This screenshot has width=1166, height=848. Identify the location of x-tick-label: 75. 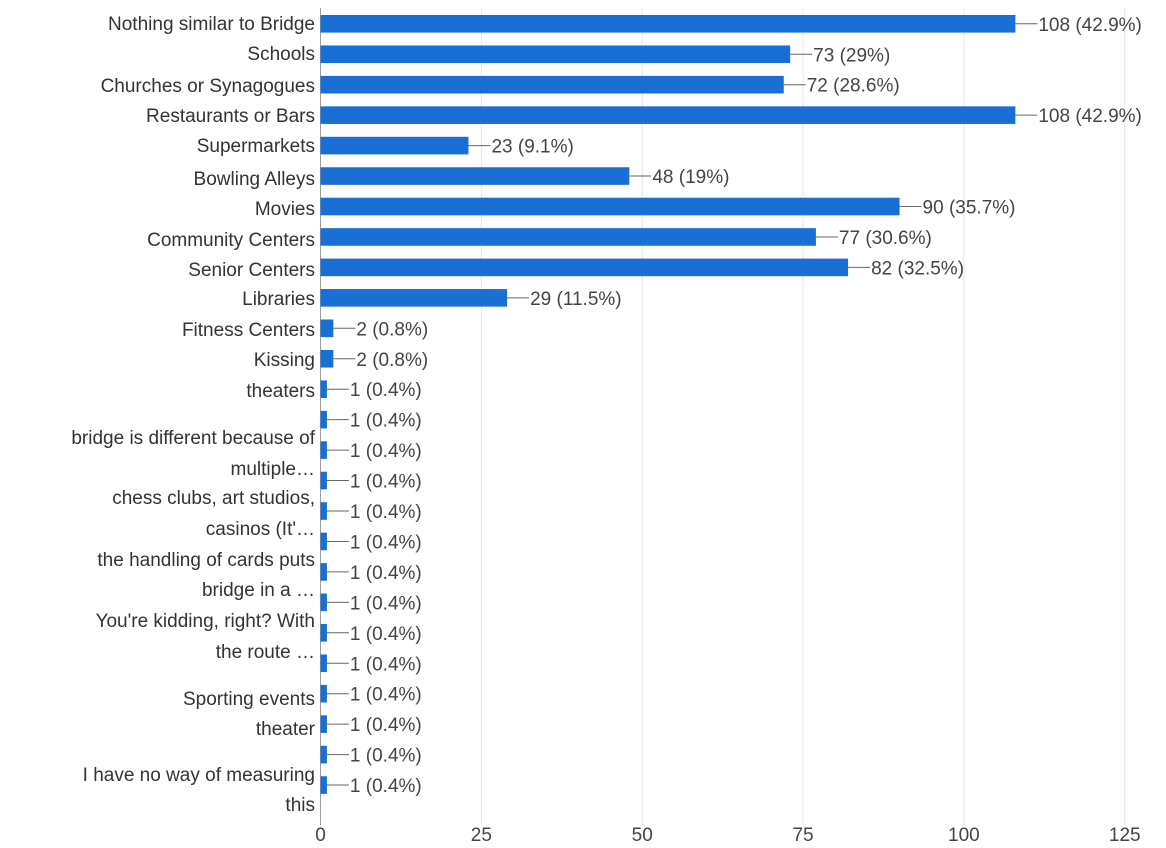
(802, 835).